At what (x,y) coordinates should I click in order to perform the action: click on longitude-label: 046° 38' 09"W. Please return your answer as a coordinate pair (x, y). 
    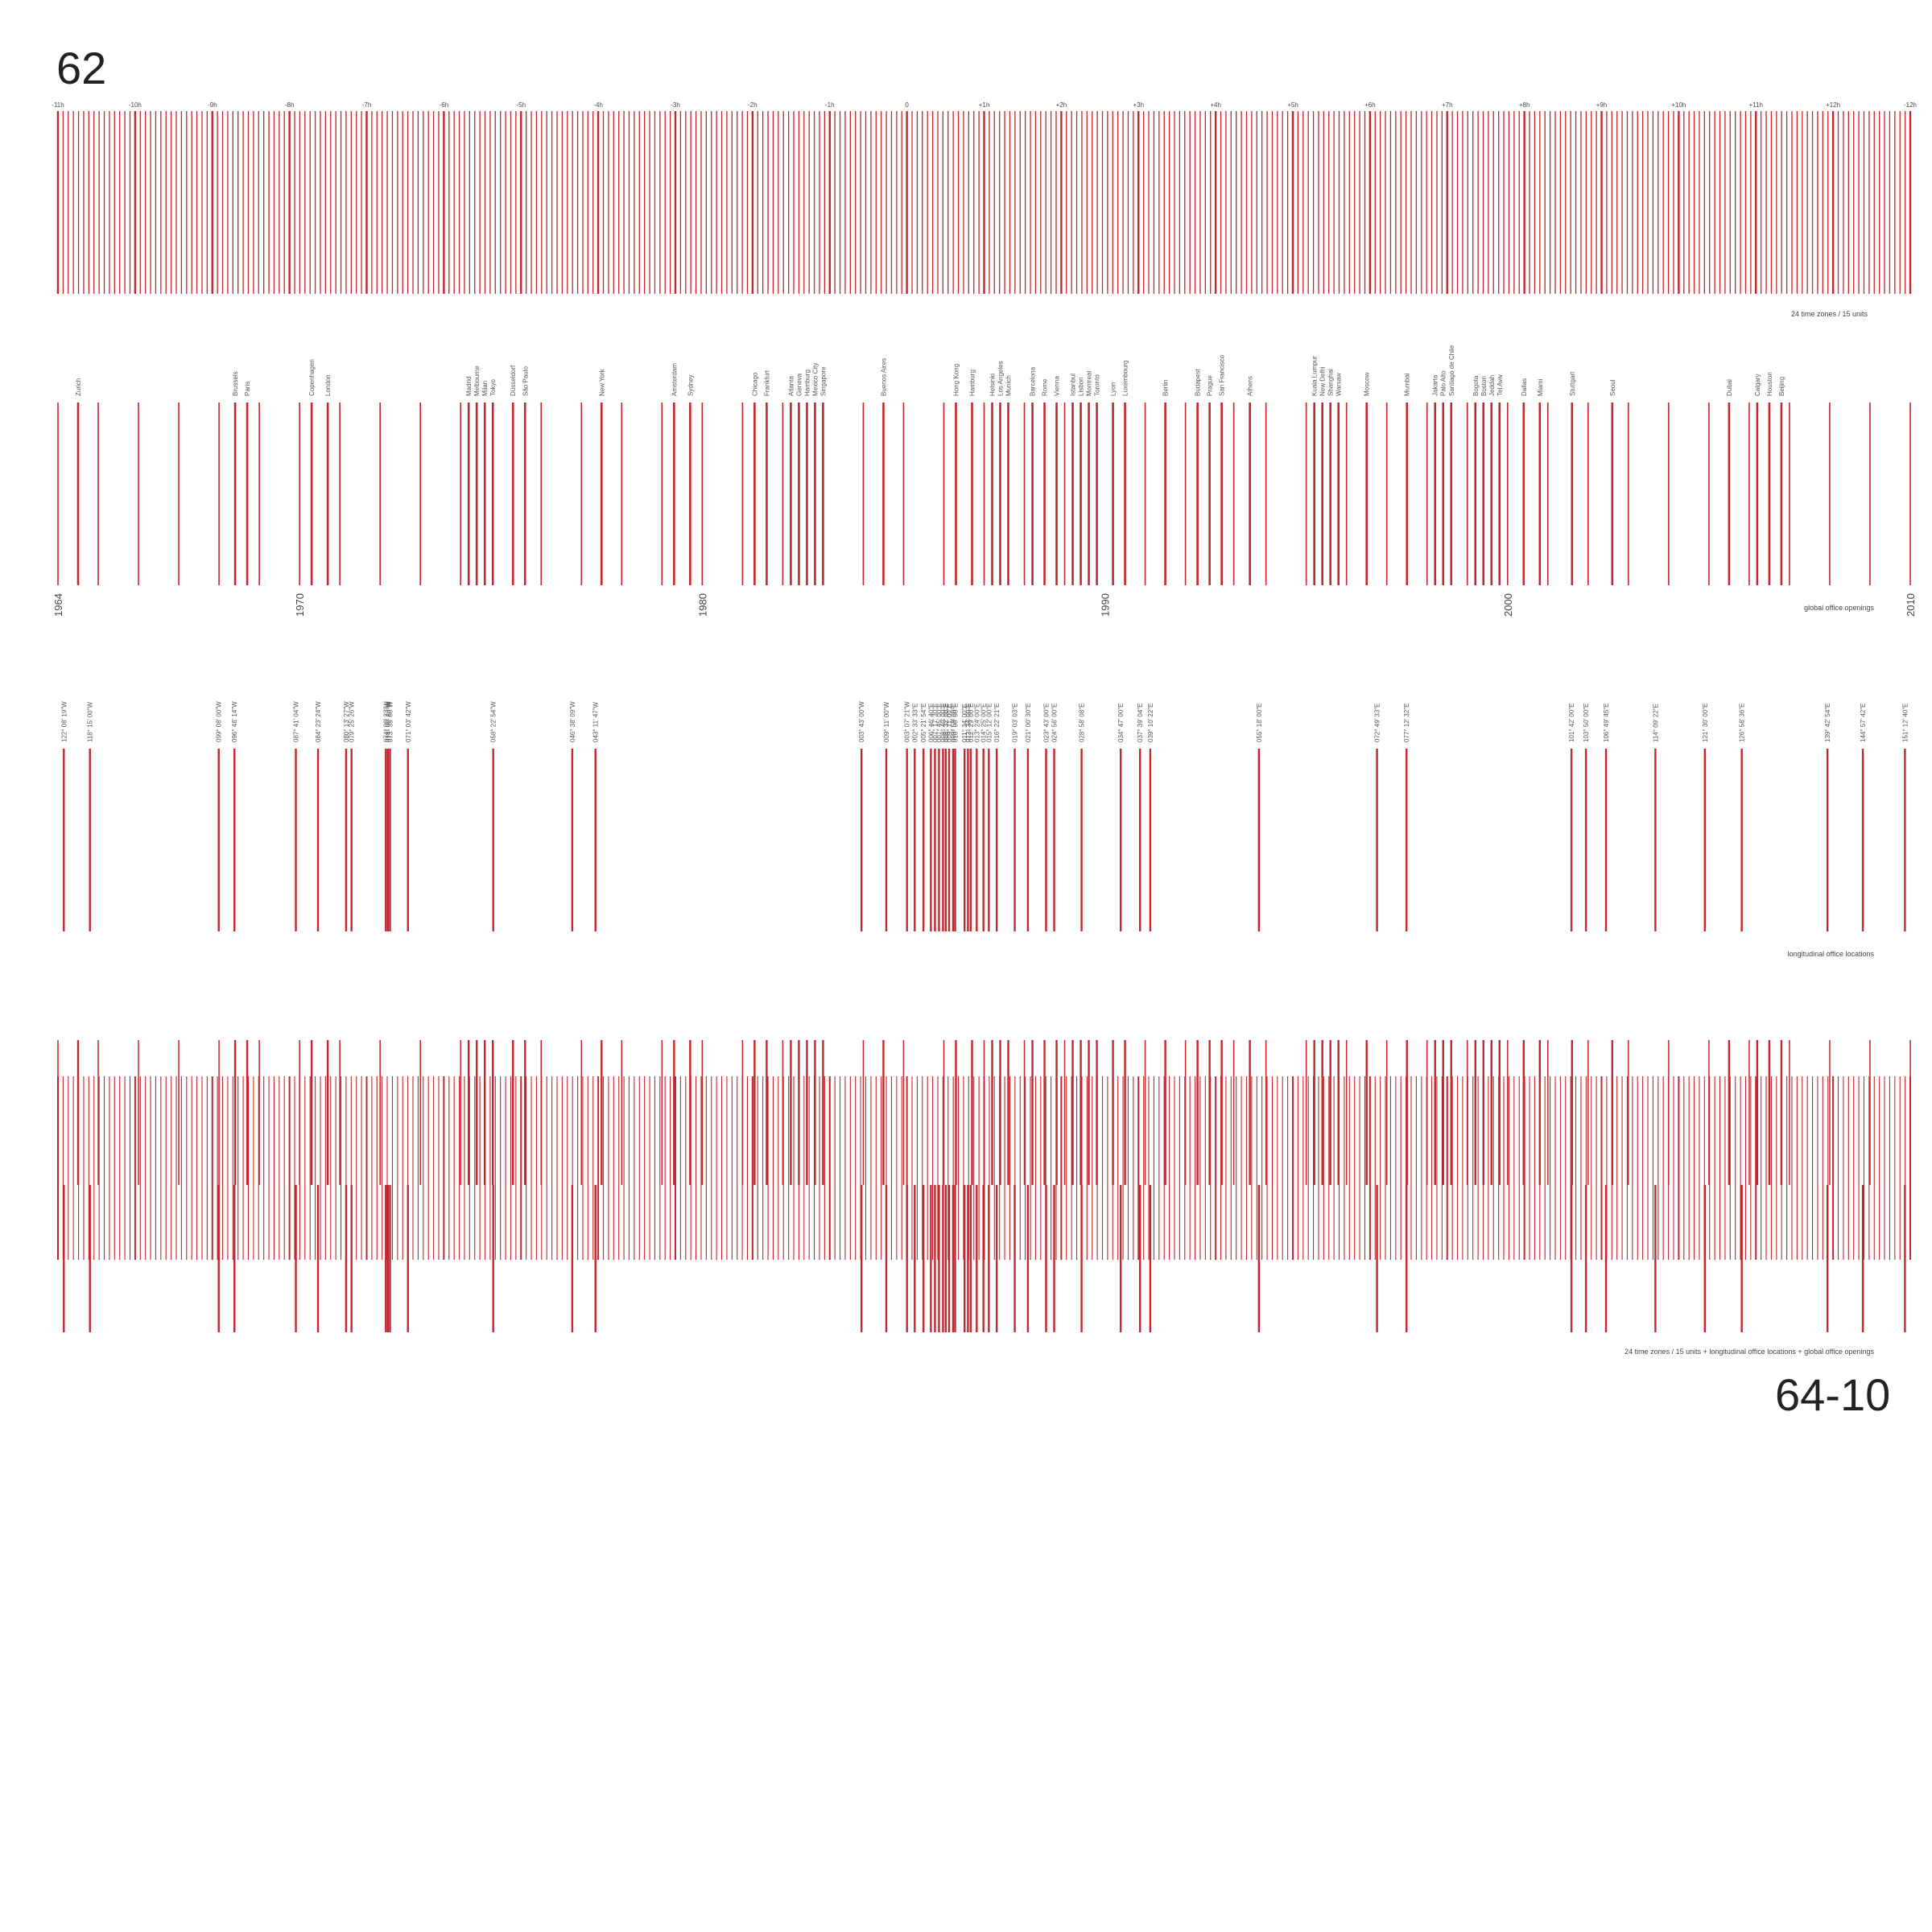
    Looking at the image, I should click on (572, 721).